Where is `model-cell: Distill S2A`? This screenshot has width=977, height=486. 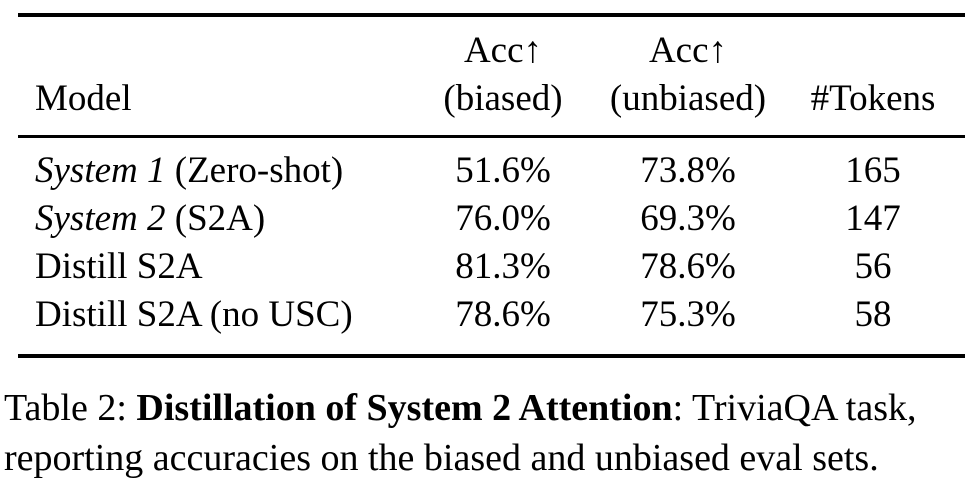
model-cell: Distill S2A is located at coordinates (214, 267).